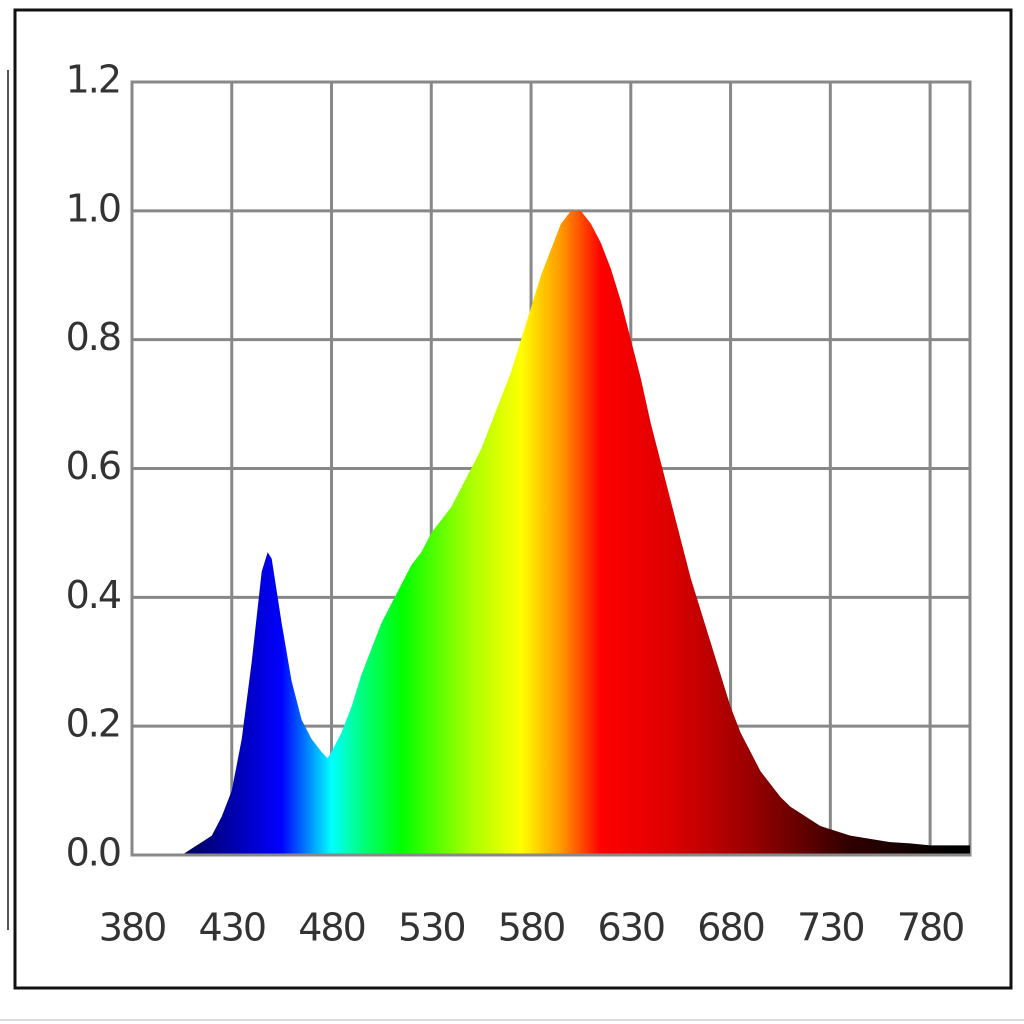 The image size is (1024, 1024). Describe the element at coordinates (93, 337) in the screenshot. I see `y-tick-label: 0.8` at that location.